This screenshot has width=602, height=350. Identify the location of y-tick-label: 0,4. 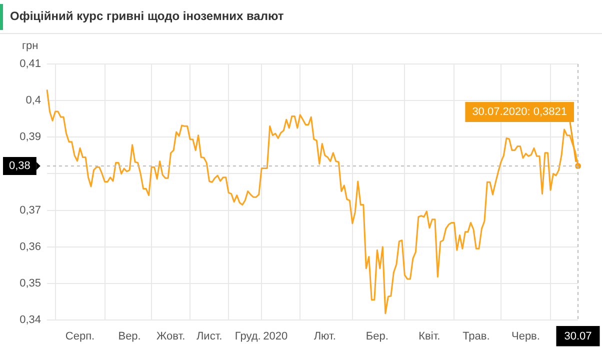
(33, 100).